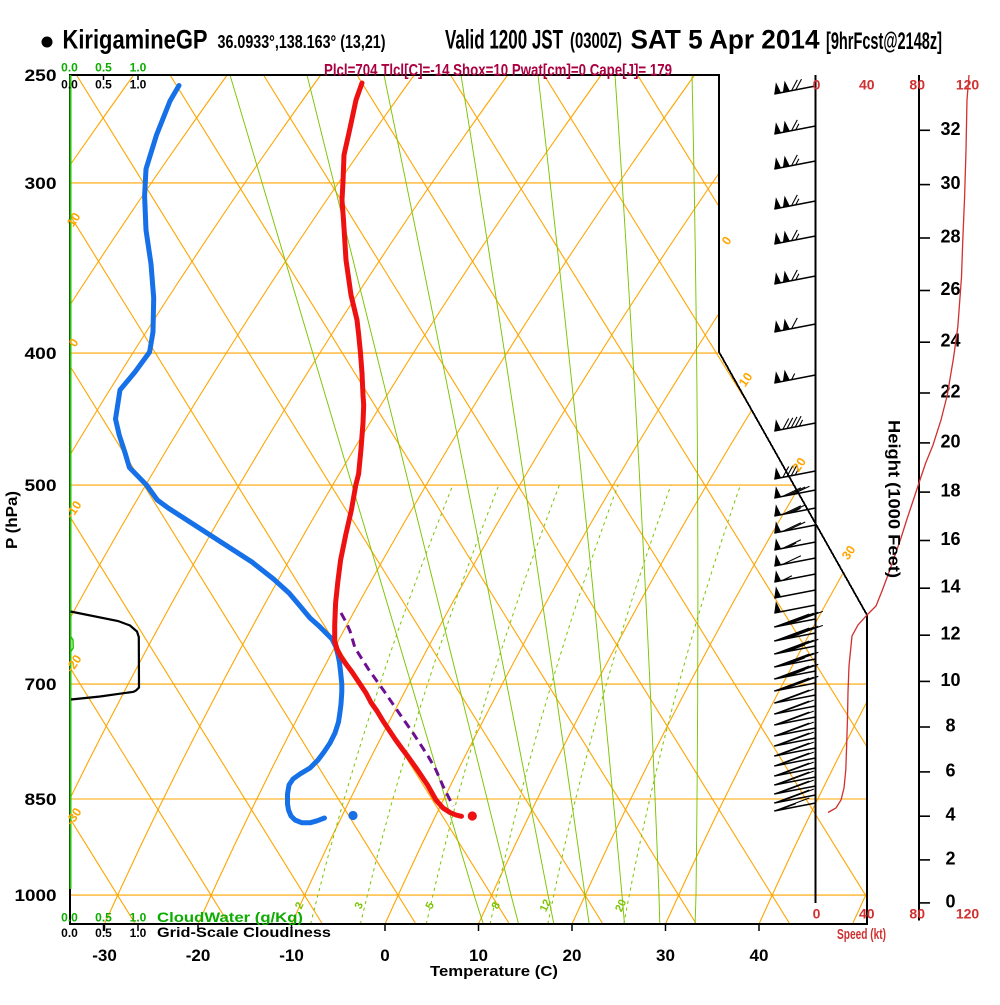 The image size is (1000, 1005). I want to click on svg-text: 6, so click(950, 770).